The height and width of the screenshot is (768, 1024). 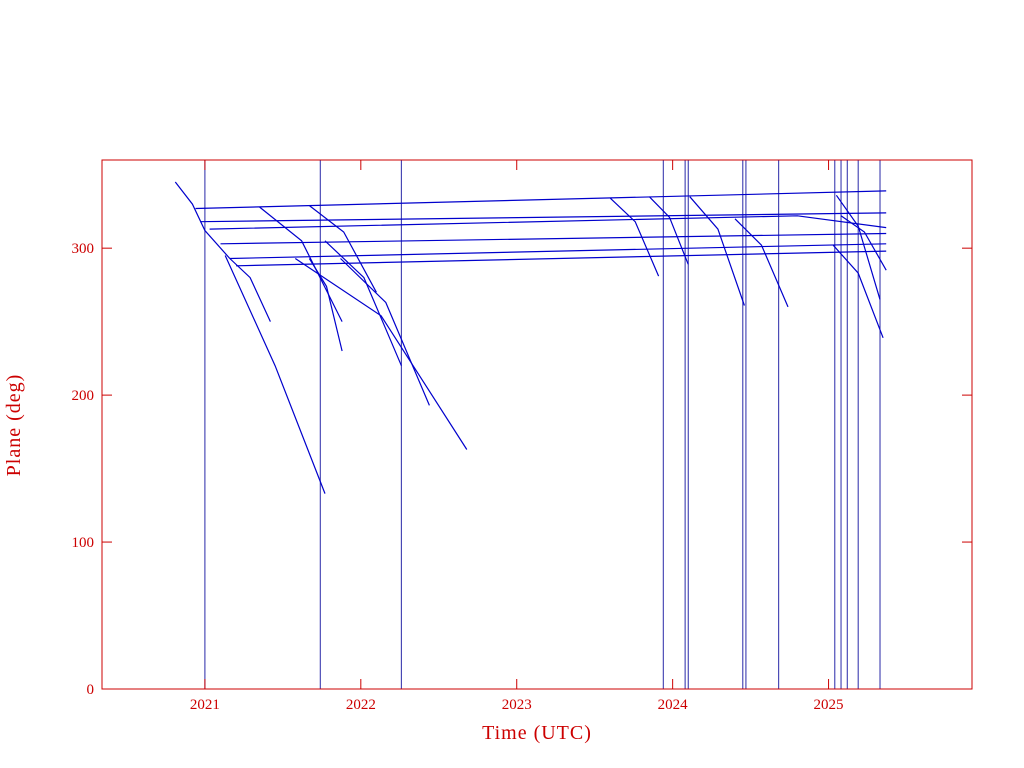 I want to click on x-axis-label: Time (UTC), so click(x=537, y=733).